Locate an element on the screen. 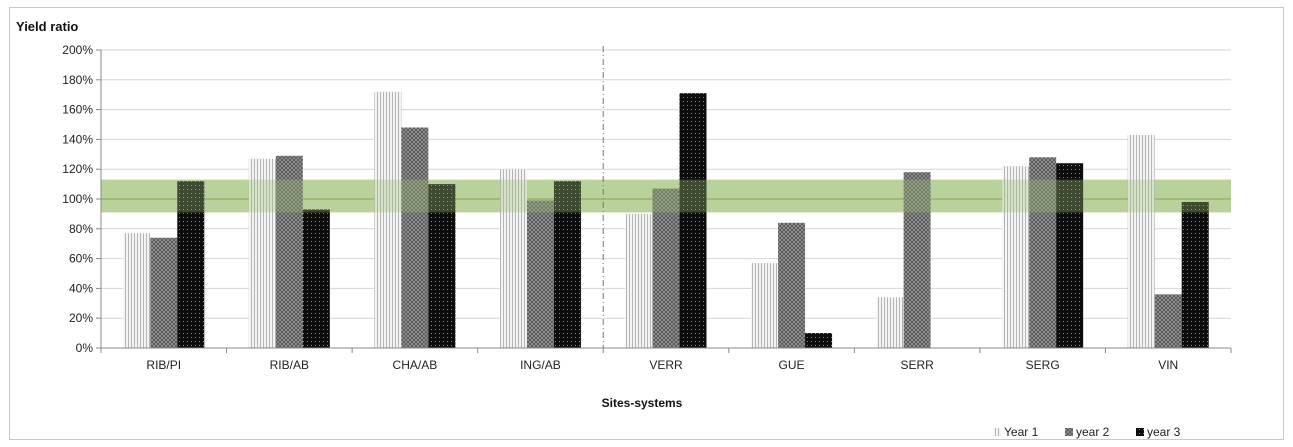 The width and height of the screenshot is (1293, 447). legend: Year 1 year 2 year 3 is located at coordinates (1087, 432).